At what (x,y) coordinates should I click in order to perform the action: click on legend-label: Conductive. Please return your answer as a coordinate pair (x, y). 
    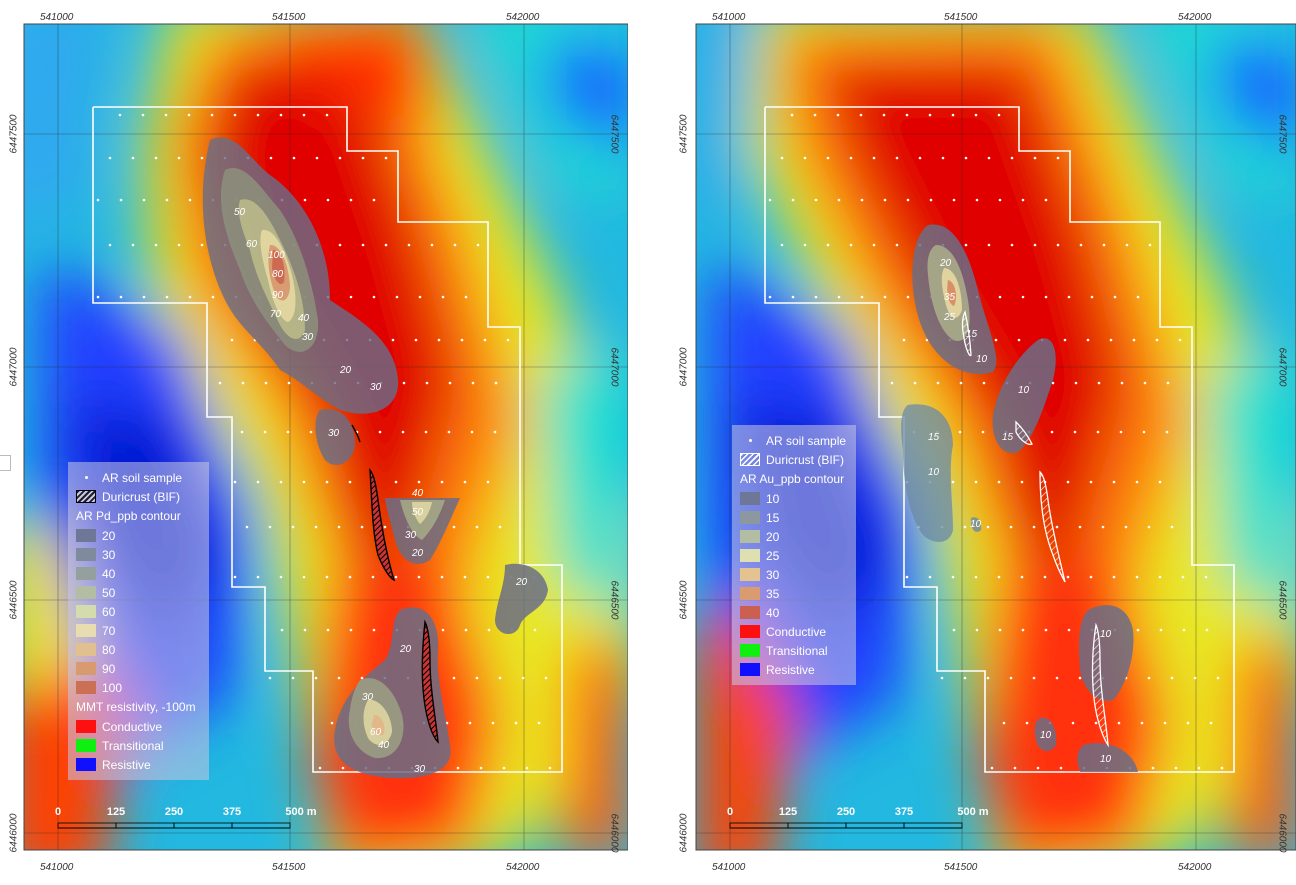
    Looking at the image, I should click on (796, 631).